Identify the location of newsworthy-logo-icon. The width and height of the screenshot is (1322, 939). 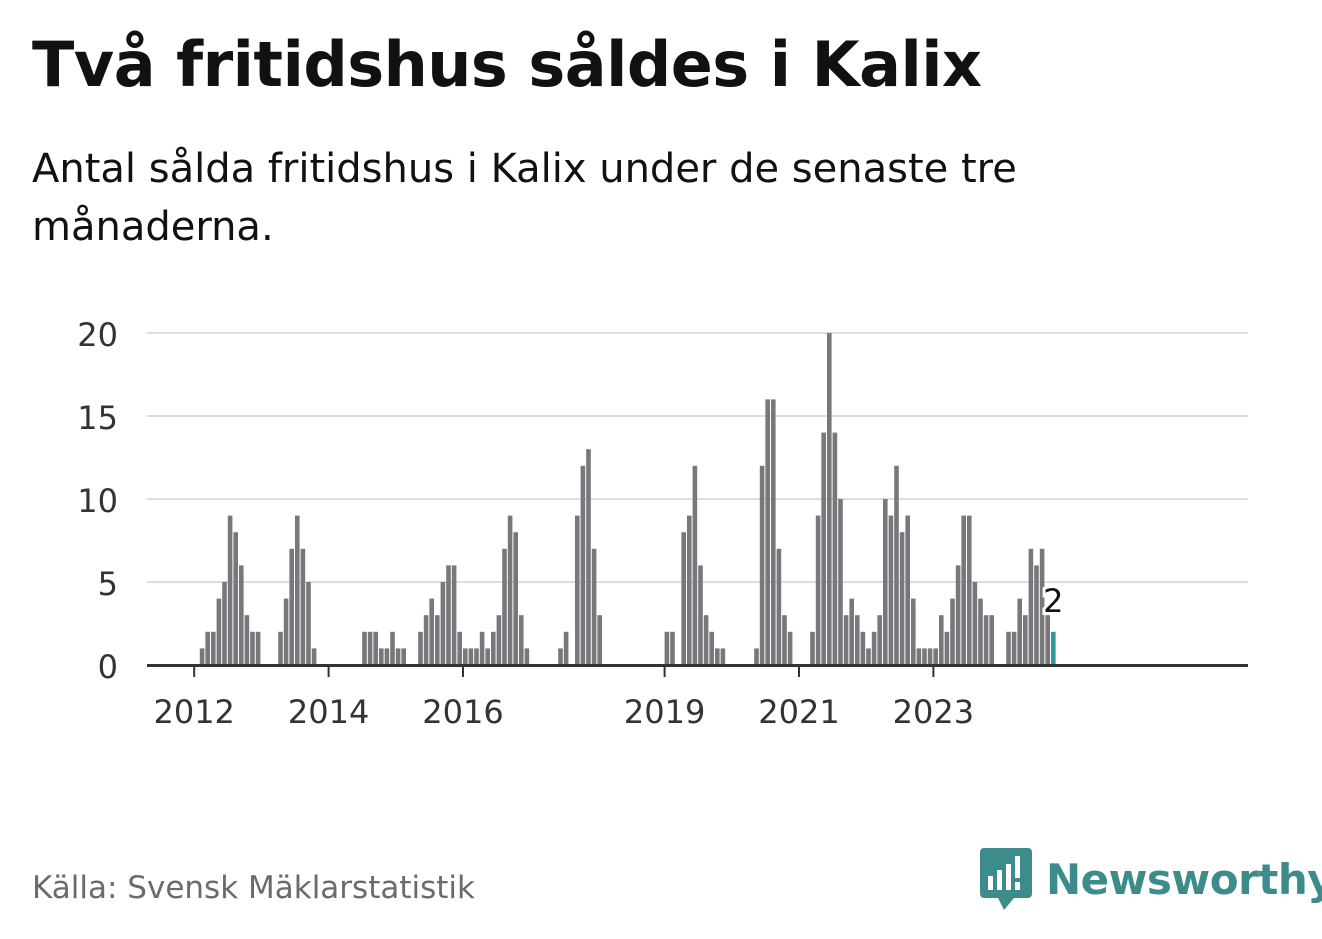
(1006, 879).